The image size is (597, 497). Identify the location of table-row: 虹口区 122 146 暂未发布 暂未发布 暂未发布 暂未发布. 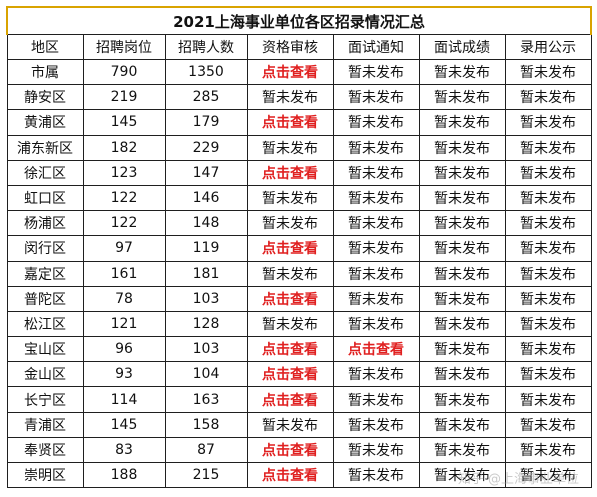
(299, 198).